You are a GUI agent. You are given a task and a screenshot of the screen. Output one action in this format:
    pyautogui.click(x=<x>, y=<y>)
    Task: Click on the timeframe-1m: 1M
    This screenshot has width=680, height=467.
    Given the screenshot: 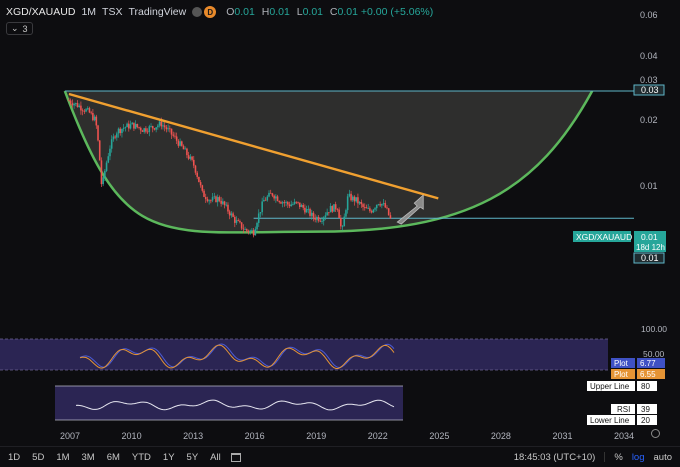 What is the action you would take?
    pyautogui.click(x=63, y=457)
    